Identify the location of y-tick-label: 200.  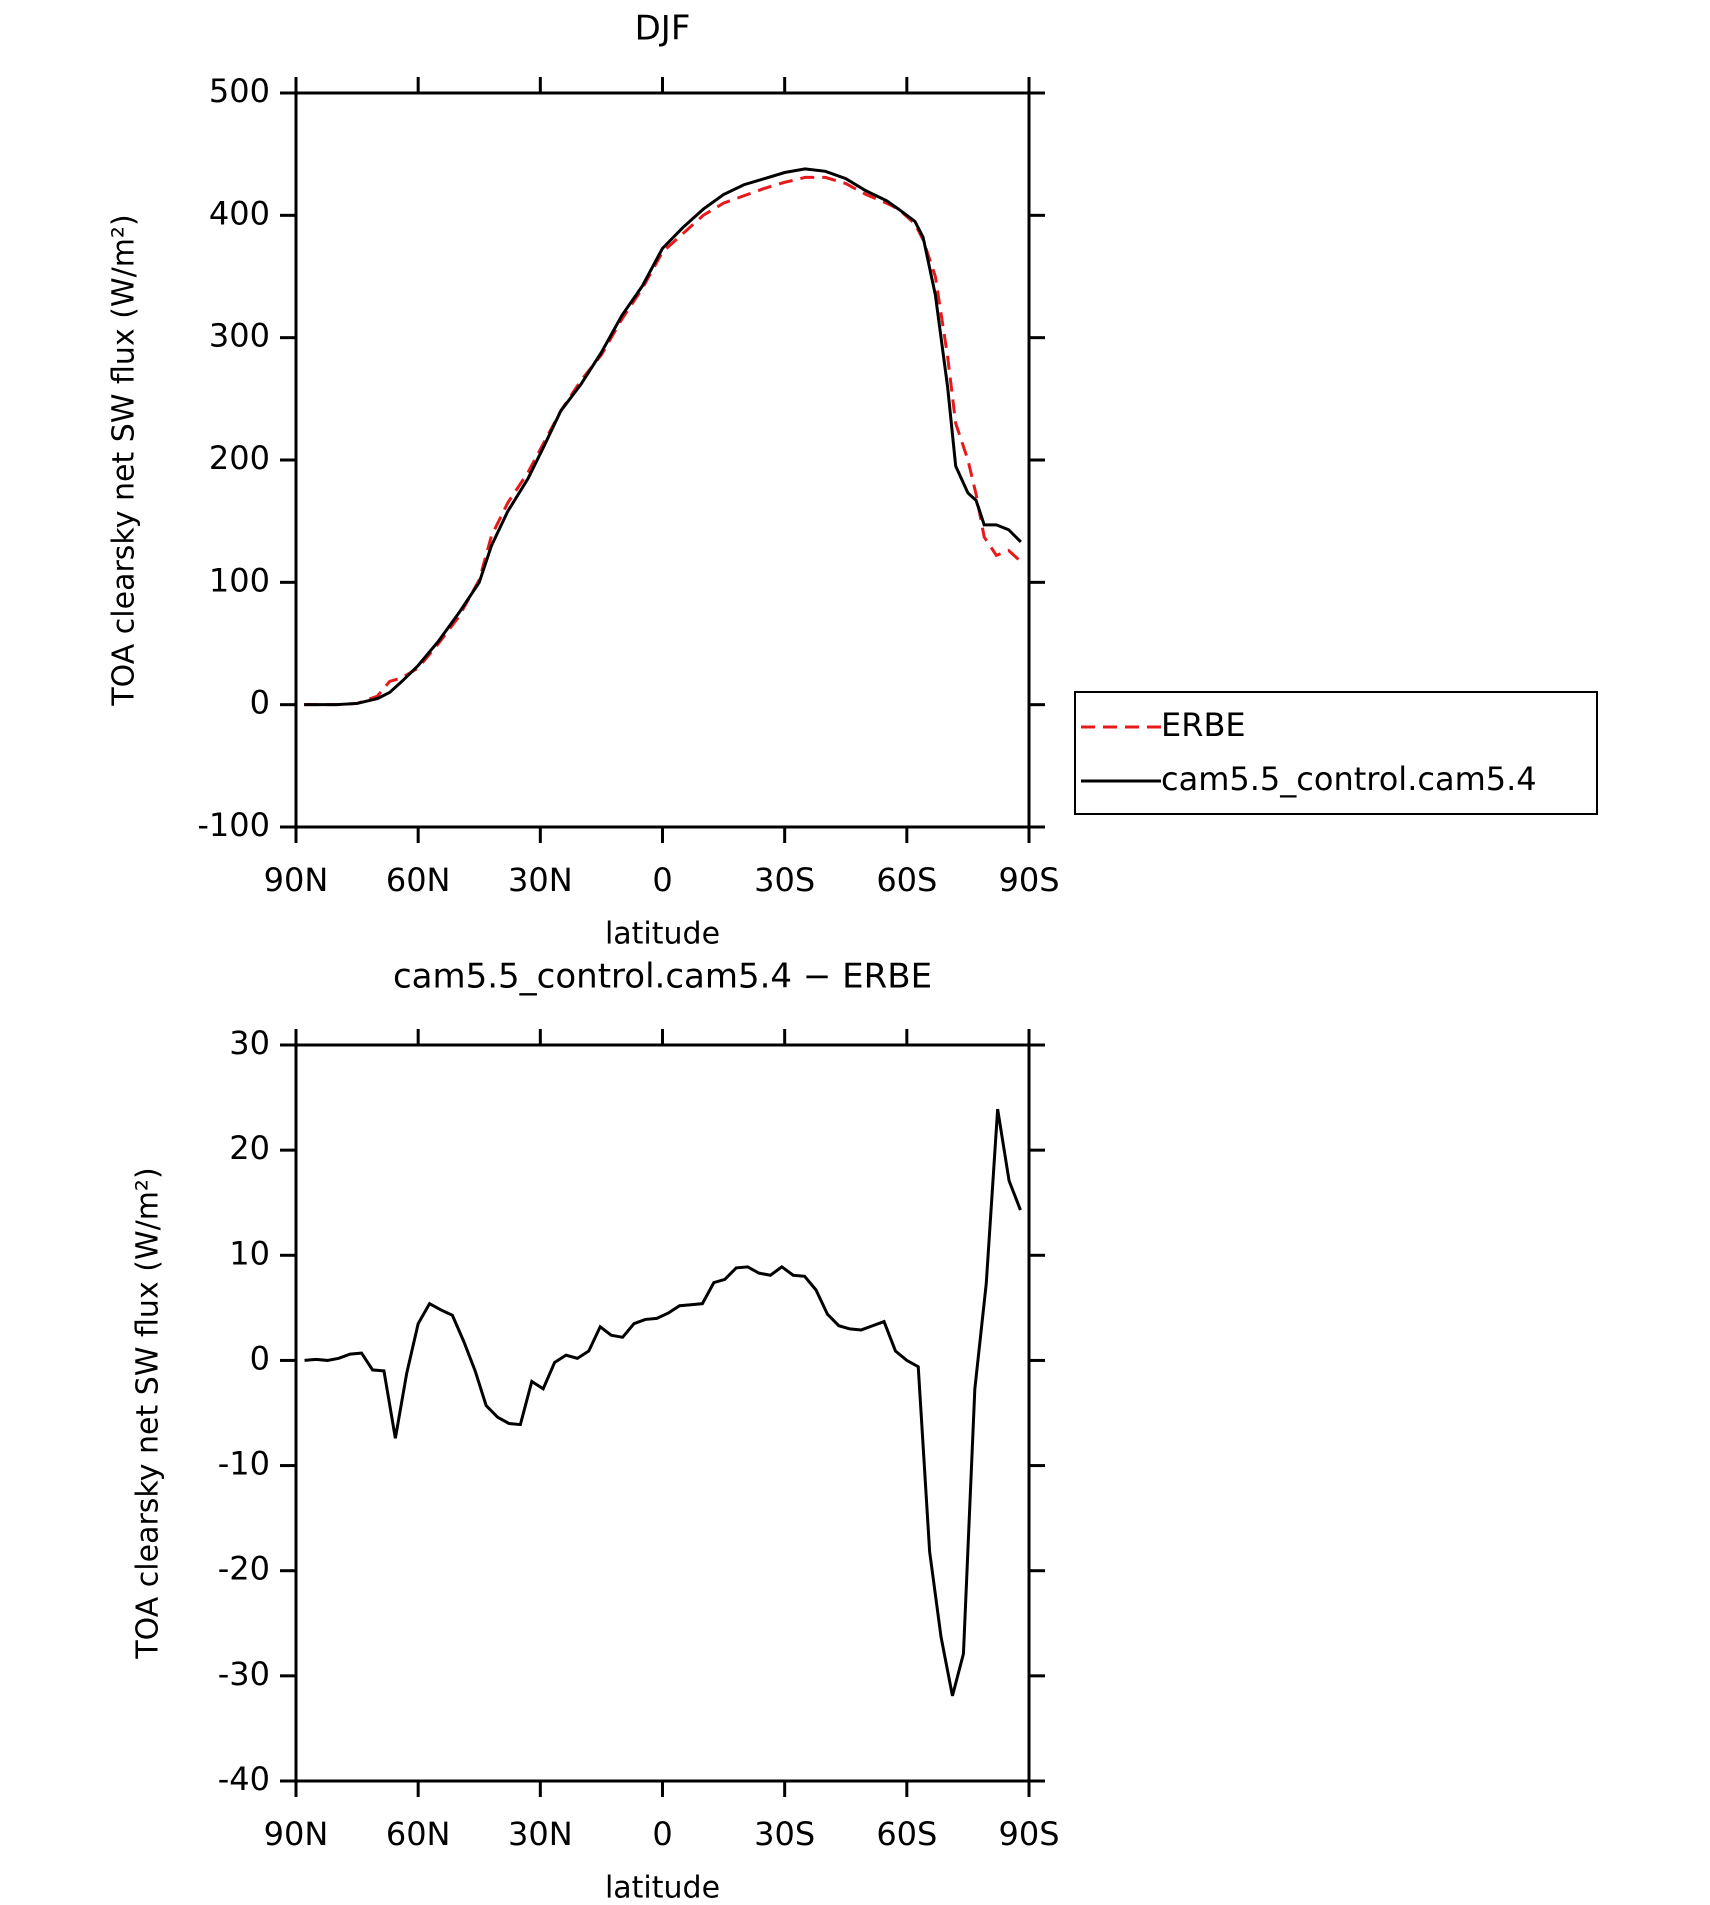
(239, 458).